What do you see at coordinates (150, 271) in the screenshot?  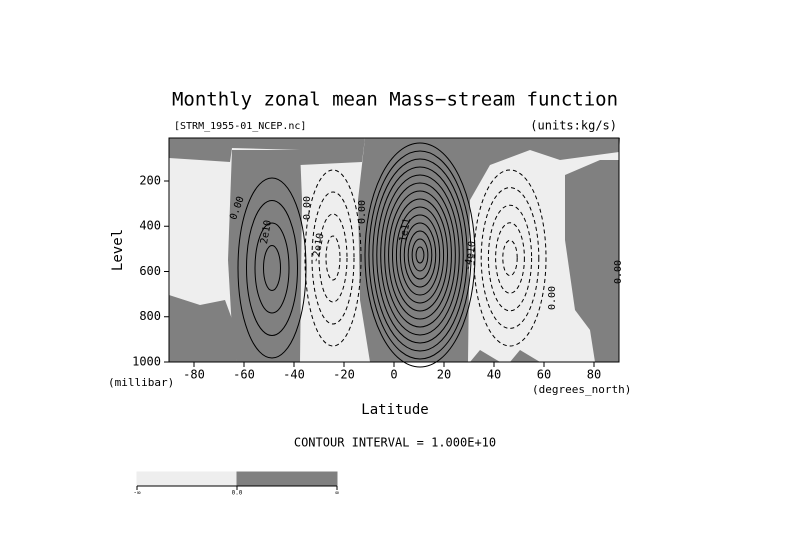 I see `y-tick-label: 600` at bounding box center [150, 271].